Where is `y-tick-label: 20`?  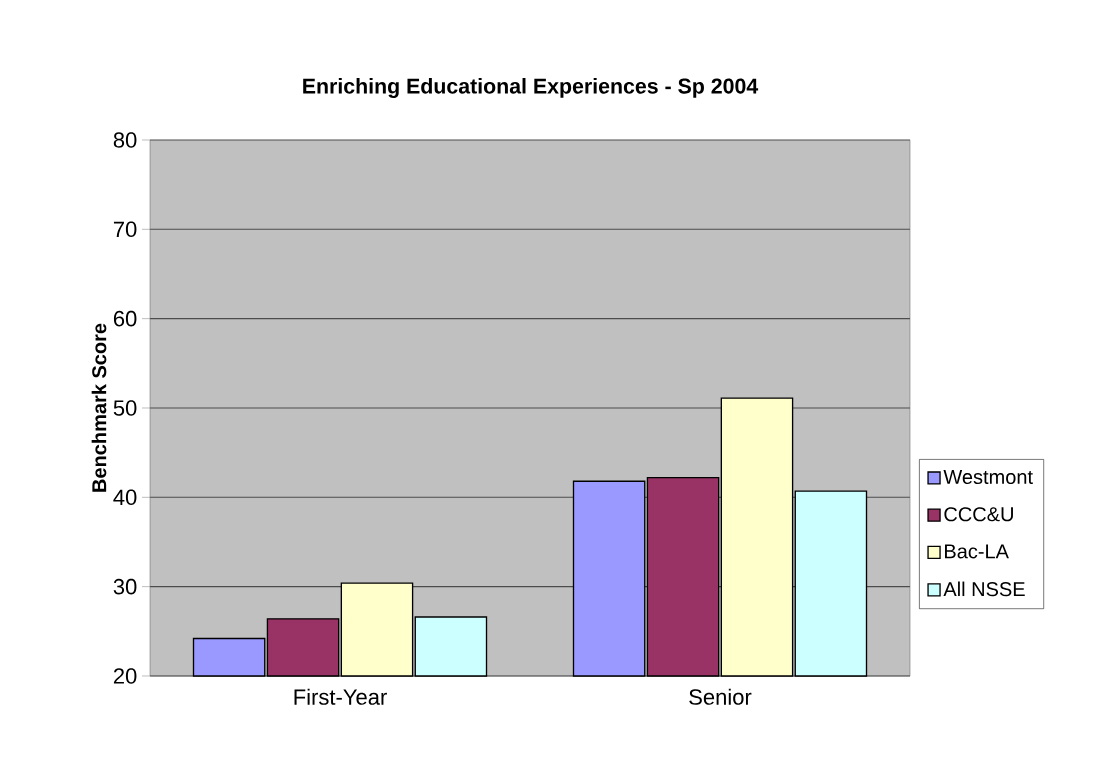 y-tick-label: 20 is located at coordinates (125, 676).